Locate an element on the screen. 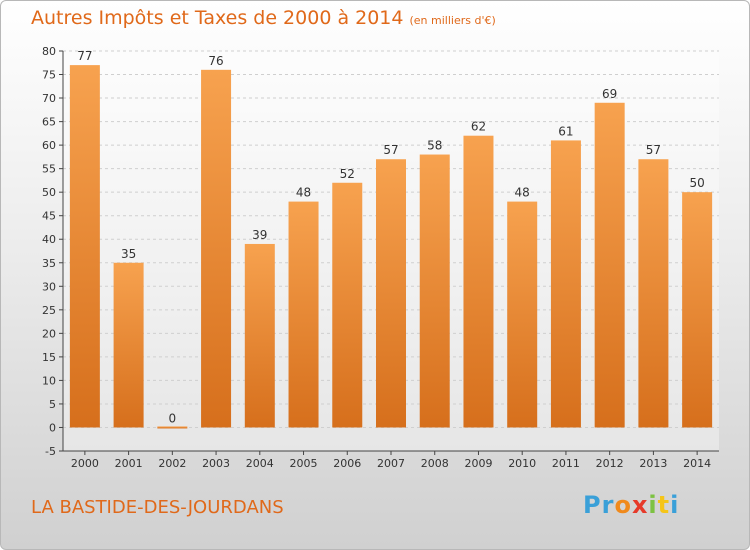  data-label-2009: 62 is located at coordinates (478, 127).